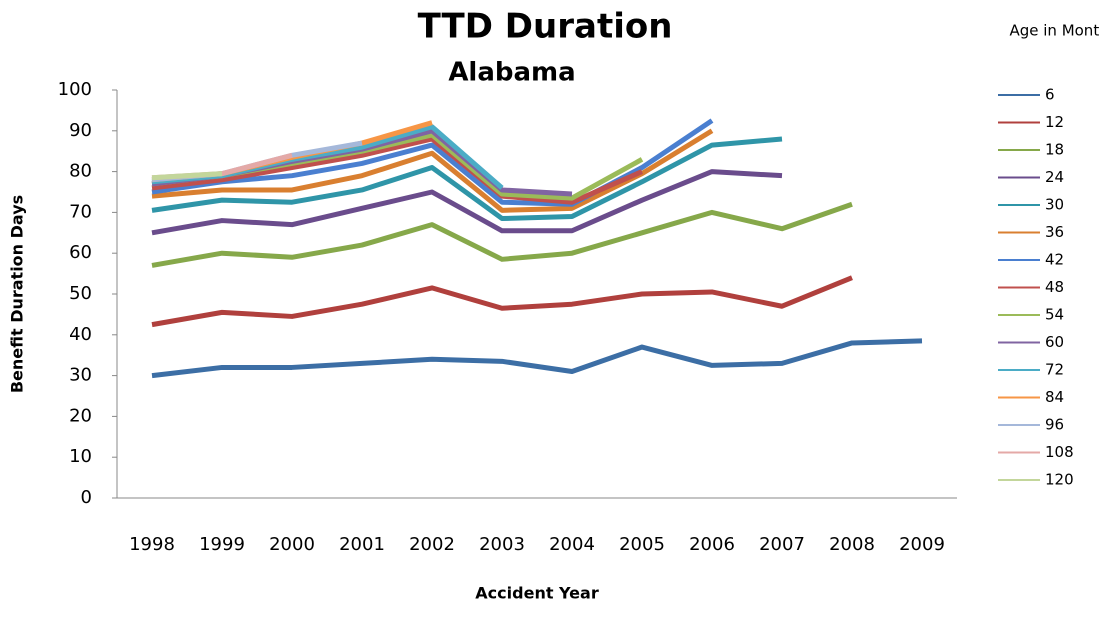 The width and height of the screenshot is (1099, 630). What do you see at coordinates (572, 544) in the screenshot?
I see `x-tick-label: 2004` at bounding box center [572, 544].